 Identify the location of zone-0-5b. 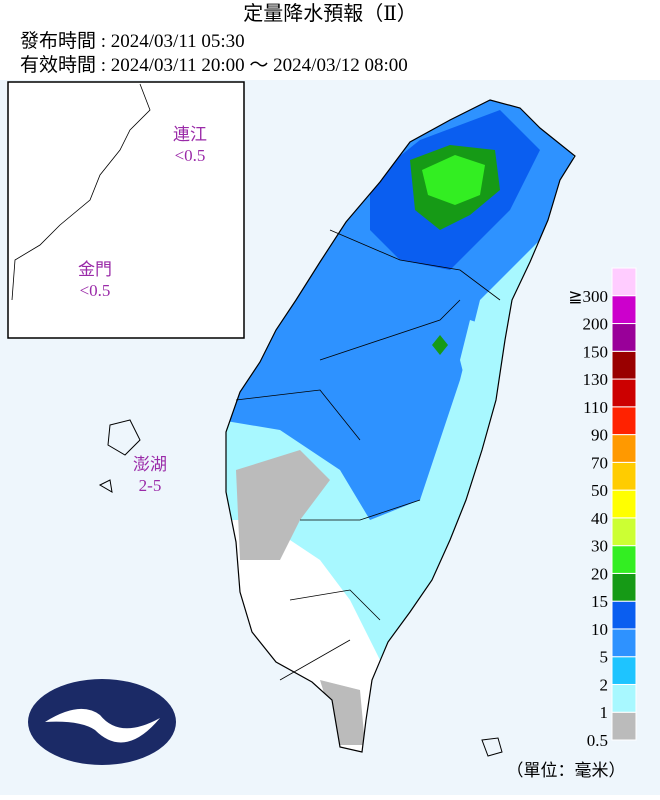
(342, 712).